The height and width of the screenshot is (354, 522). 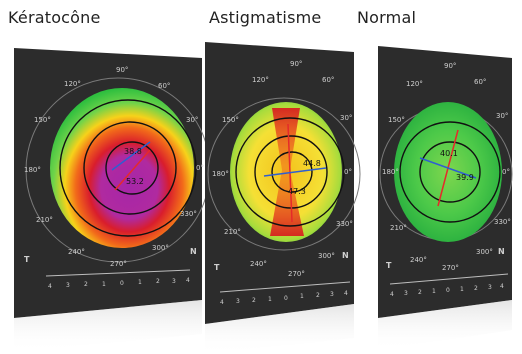 What do you see at coordinates (387, 17) in the screenshot?
I see `title-normal: Normal` at bounding box center [387, 17].